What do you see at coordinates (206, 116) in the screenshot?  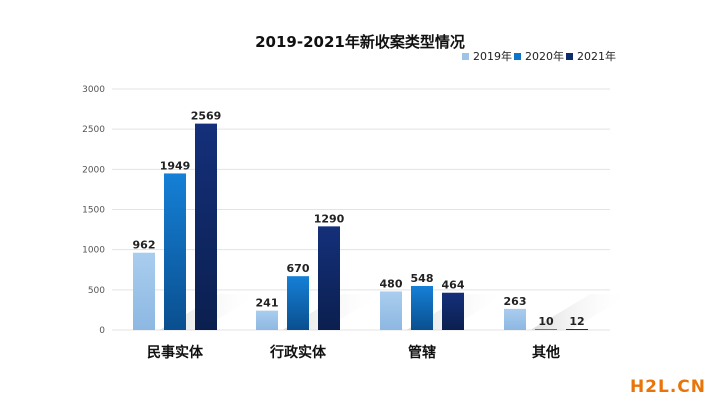 I see `data-label: 2569` at bounding box center [206, 116].